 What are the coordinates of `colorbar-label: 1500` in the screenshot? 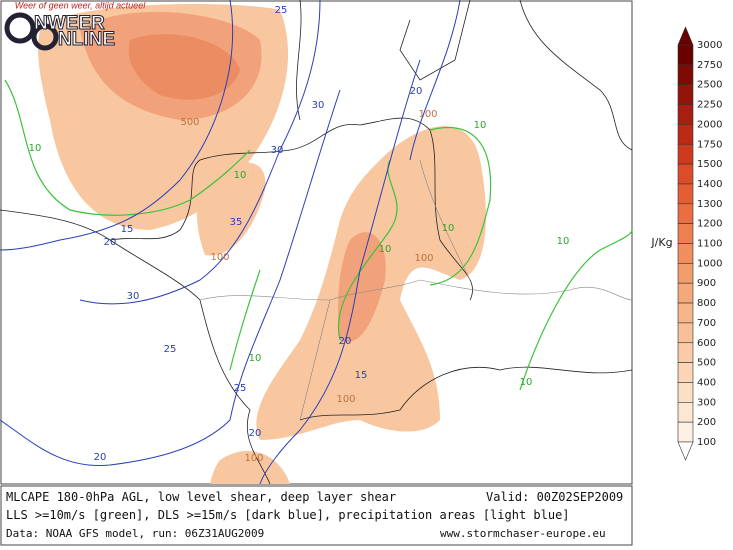 It's located at (709, 164).